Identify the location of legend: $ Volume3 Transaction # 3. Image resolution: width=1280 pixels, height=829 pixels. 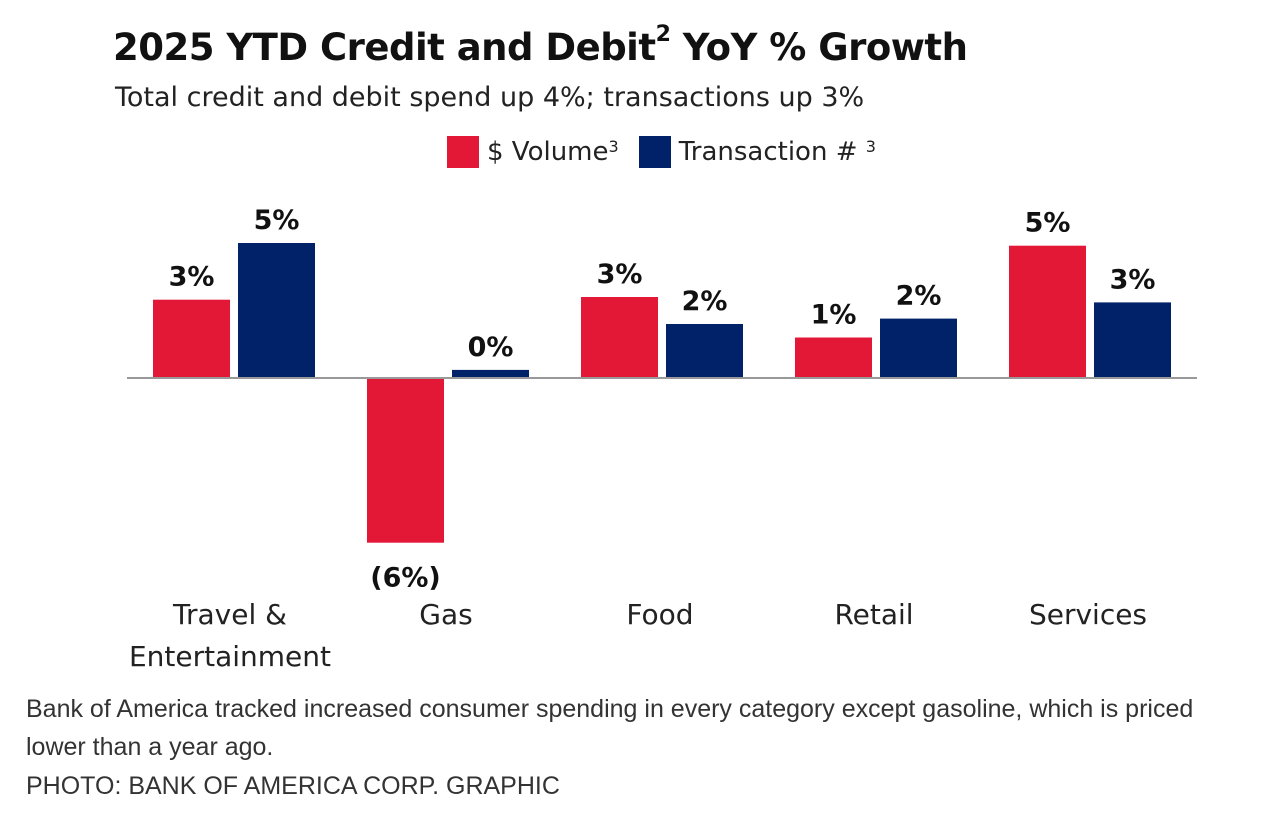
(661, 152).